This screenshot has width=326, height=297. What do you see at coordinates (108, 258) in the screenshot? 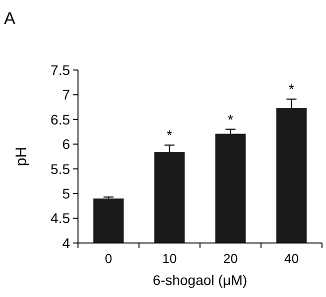
I see `x-tick-label: 0` at bounding box center [108, 258].